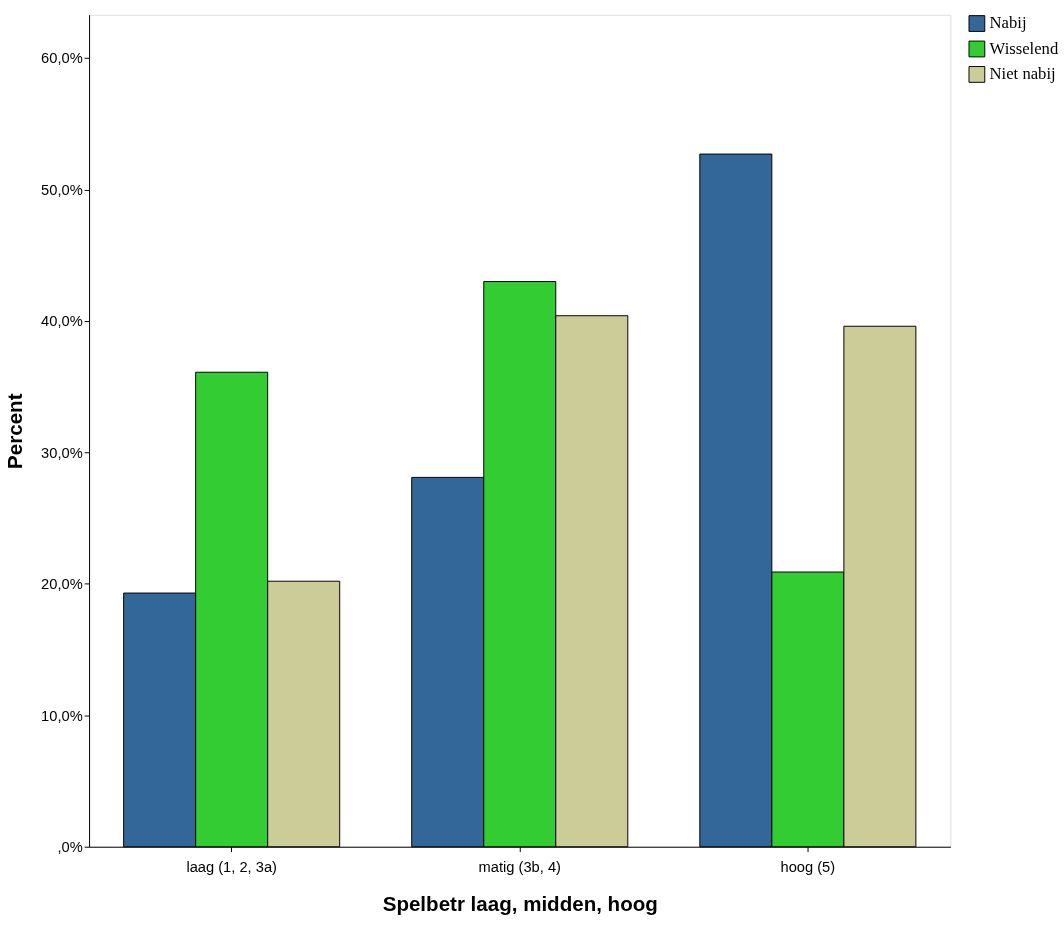 The height and width of the screenshot is (946, 1064). I want to click on x-tick-label: matig (3b, 4), so click(519, 866).